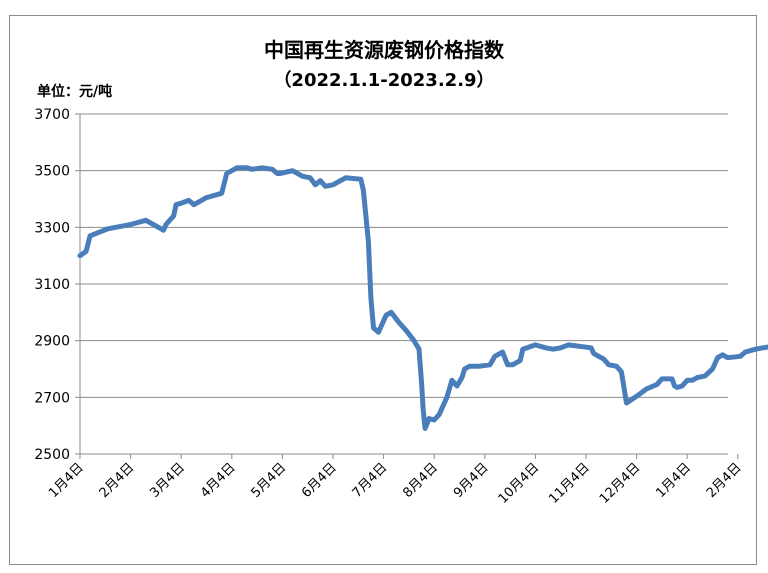 The width and height of the screenshot is (768, 573). What do you see at coordinates (52, 172) in the screenshot?
I see `y-tick-label: 3500` at bounding box center [52, 172].